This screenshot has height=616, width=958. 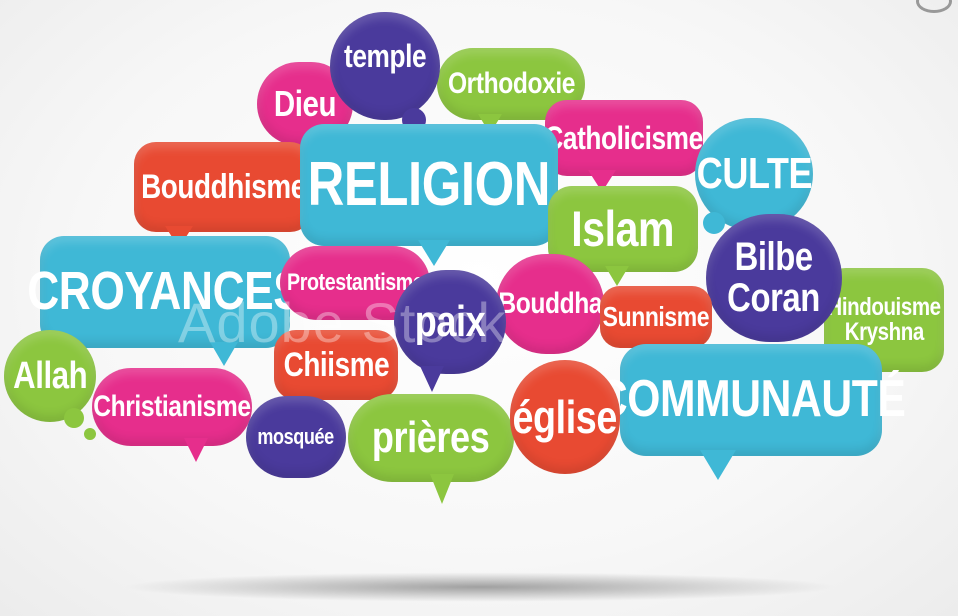 What do you see at coordinates (934, 6) in the screenshot?
I see `corner-arc` at bounding box center [934, 6].